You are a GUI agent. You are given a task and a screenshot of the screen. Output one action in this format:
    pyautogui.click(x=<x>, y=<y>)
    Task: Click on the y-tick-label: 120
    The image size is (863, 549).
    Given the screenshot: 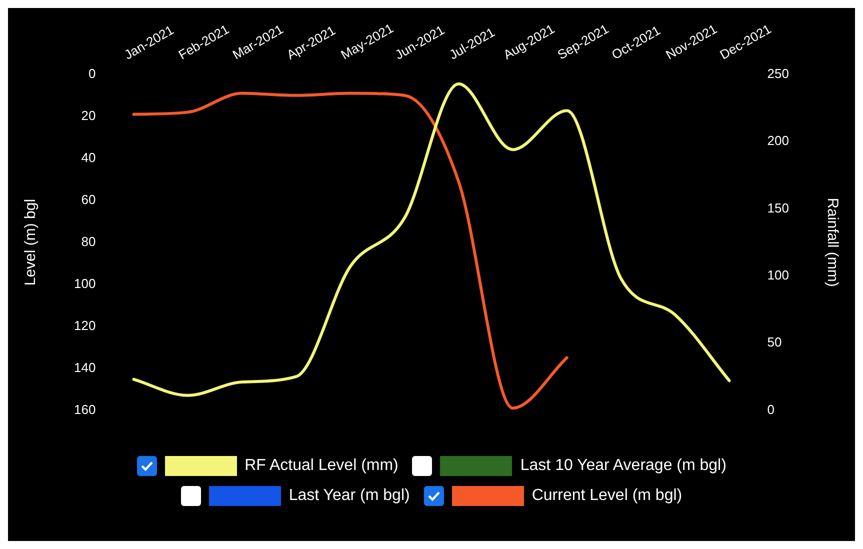 What is the action you would take?
    pyautogui.click(x=85, y=325)
    